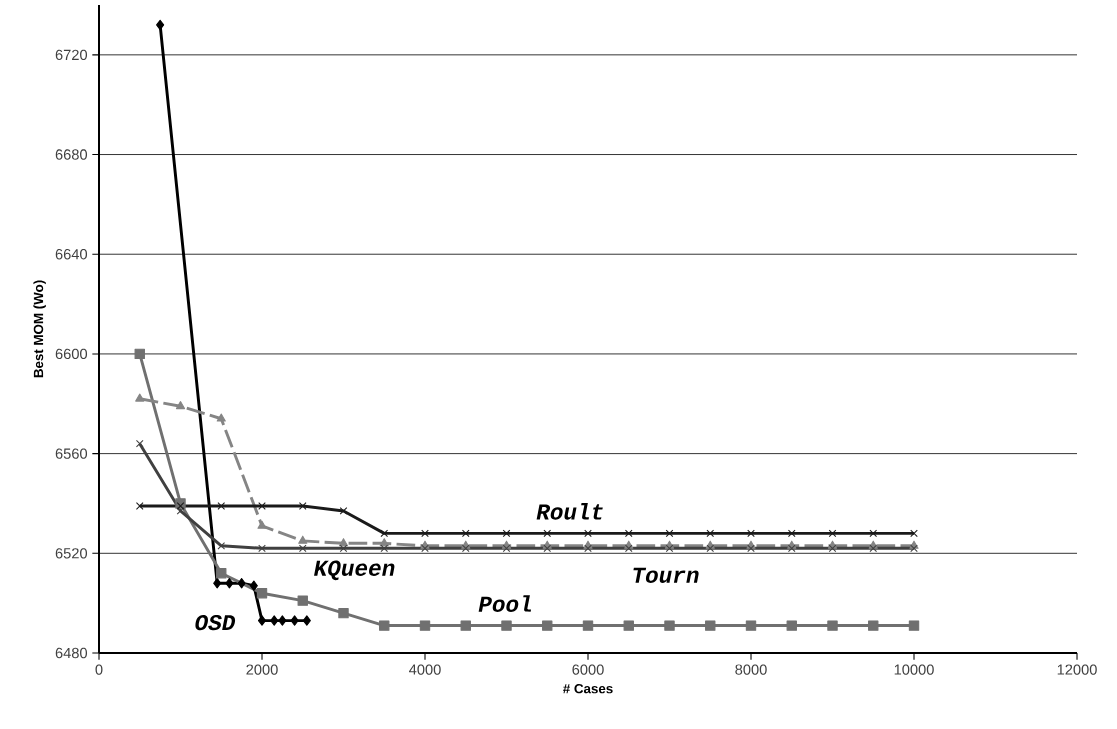 The height and width of the screenshot is (729, 1117). I want to click on x-tick-label: 4000, so click(425, 669).